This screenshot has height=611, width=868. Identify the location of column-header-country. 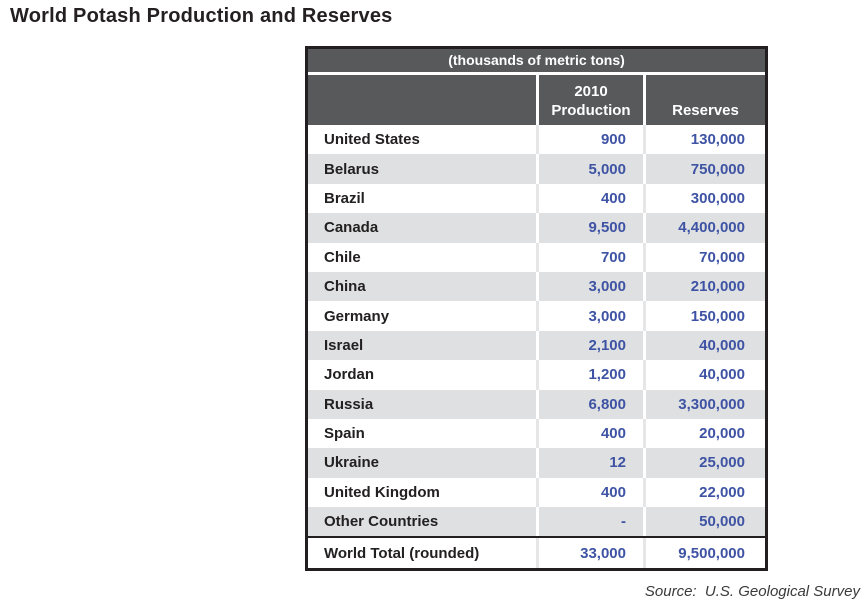
(422, 100).